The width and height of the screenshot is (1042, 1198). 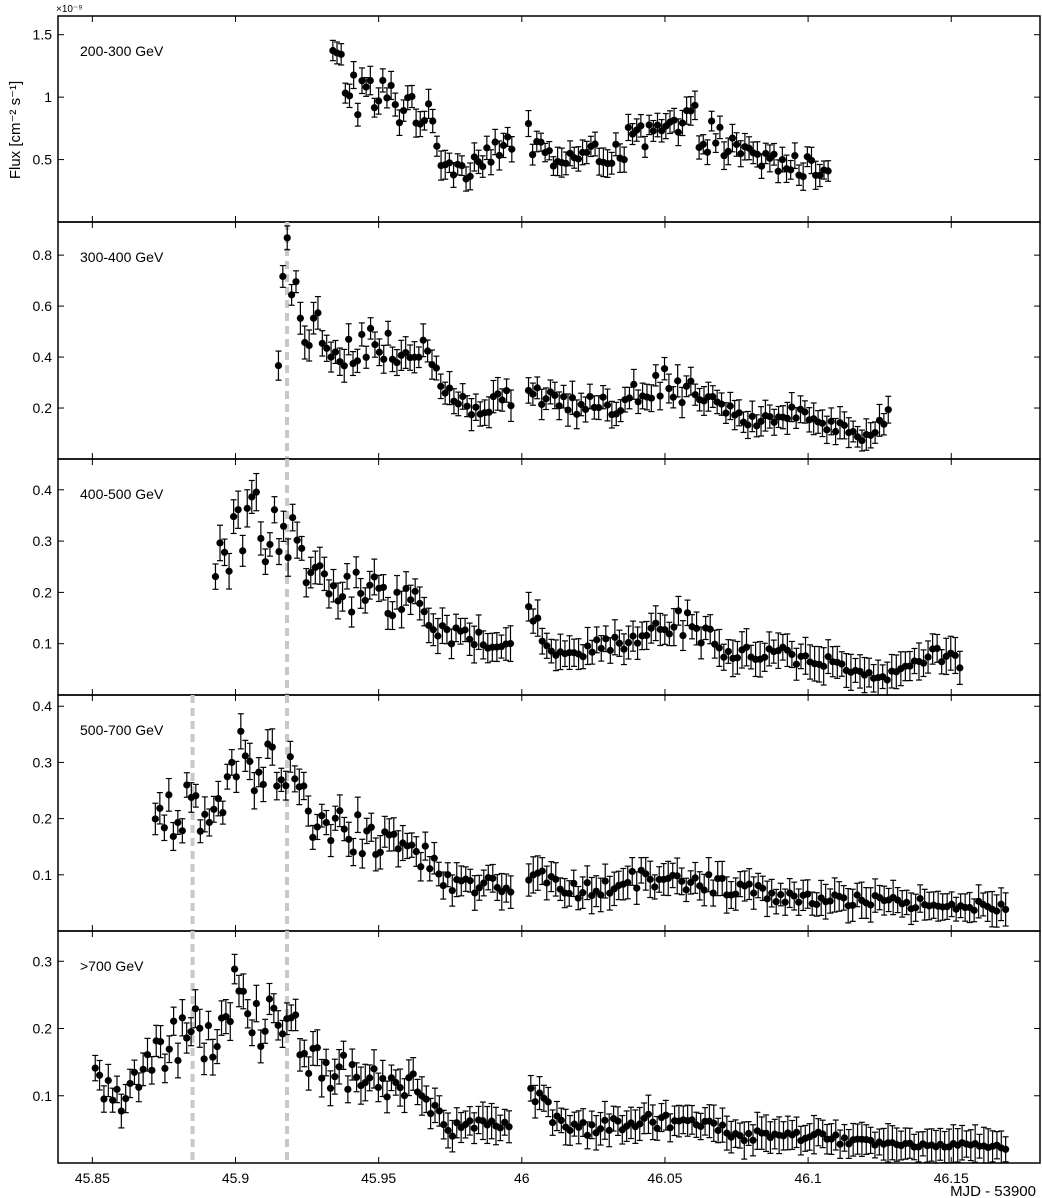 What do you see at coordinates (43, 706) in the screenshot?
I see `y-tick-label: 0.4` at bounding box center [43, 706].